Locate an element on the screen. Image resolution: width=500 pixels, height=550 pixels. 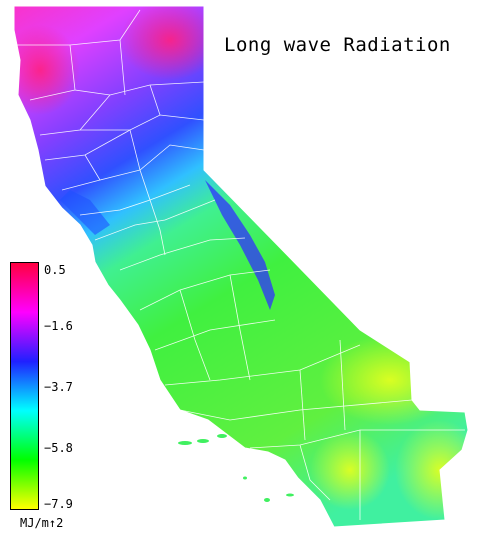
legend-tick-3: −3.7 is located at coordinates (58, 387).